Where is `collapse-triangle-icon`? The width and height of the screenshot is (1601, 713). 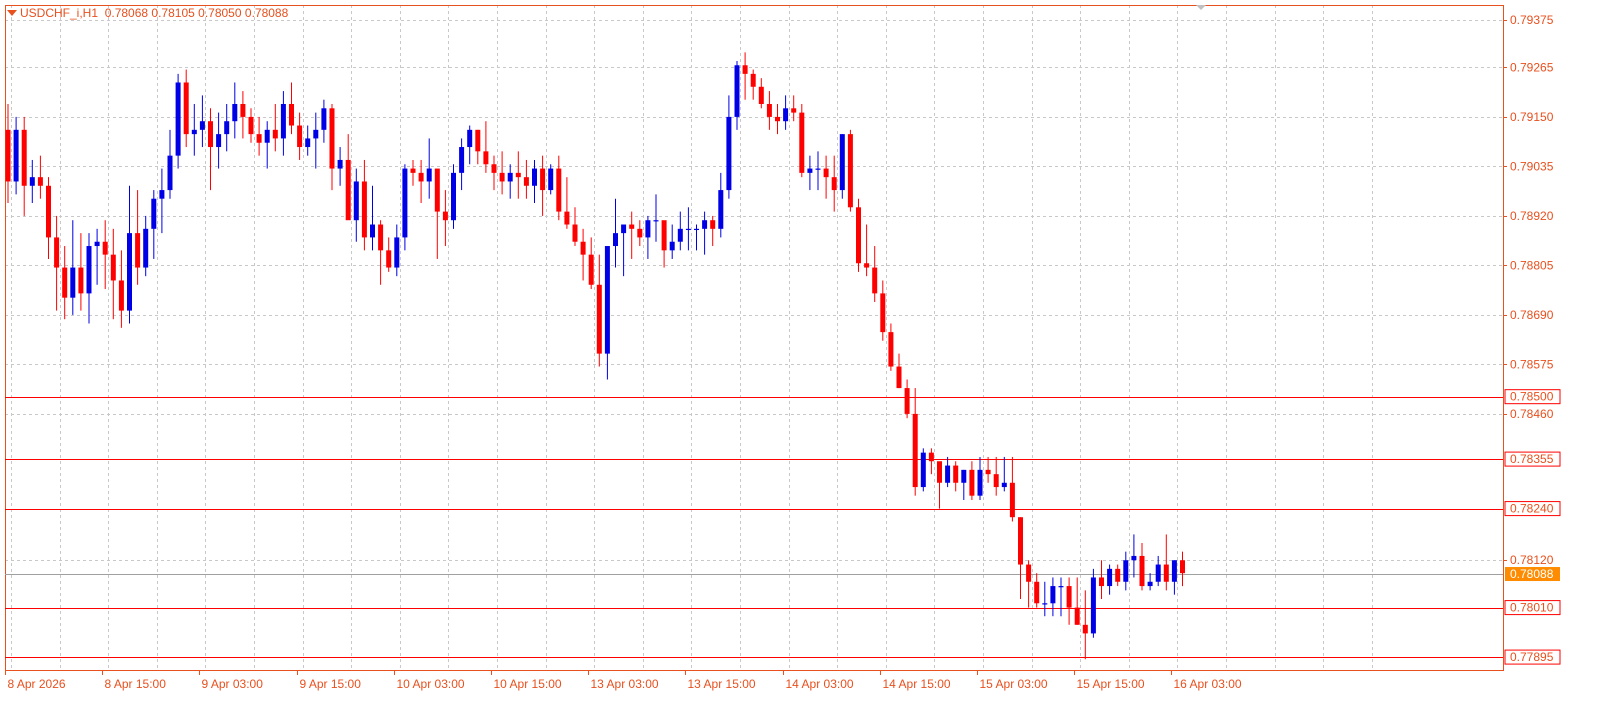
collapse-triangle-icon is located at coordinates (12, 13).